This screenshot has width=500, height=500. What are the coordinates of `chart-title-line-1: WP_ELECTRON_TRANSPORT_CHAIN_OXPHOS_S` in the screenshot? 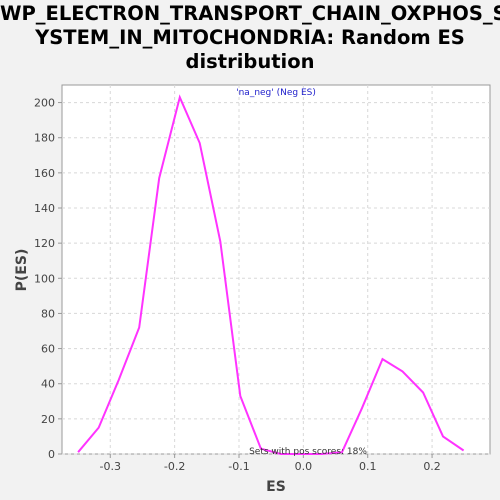 It's located at (250, 13).